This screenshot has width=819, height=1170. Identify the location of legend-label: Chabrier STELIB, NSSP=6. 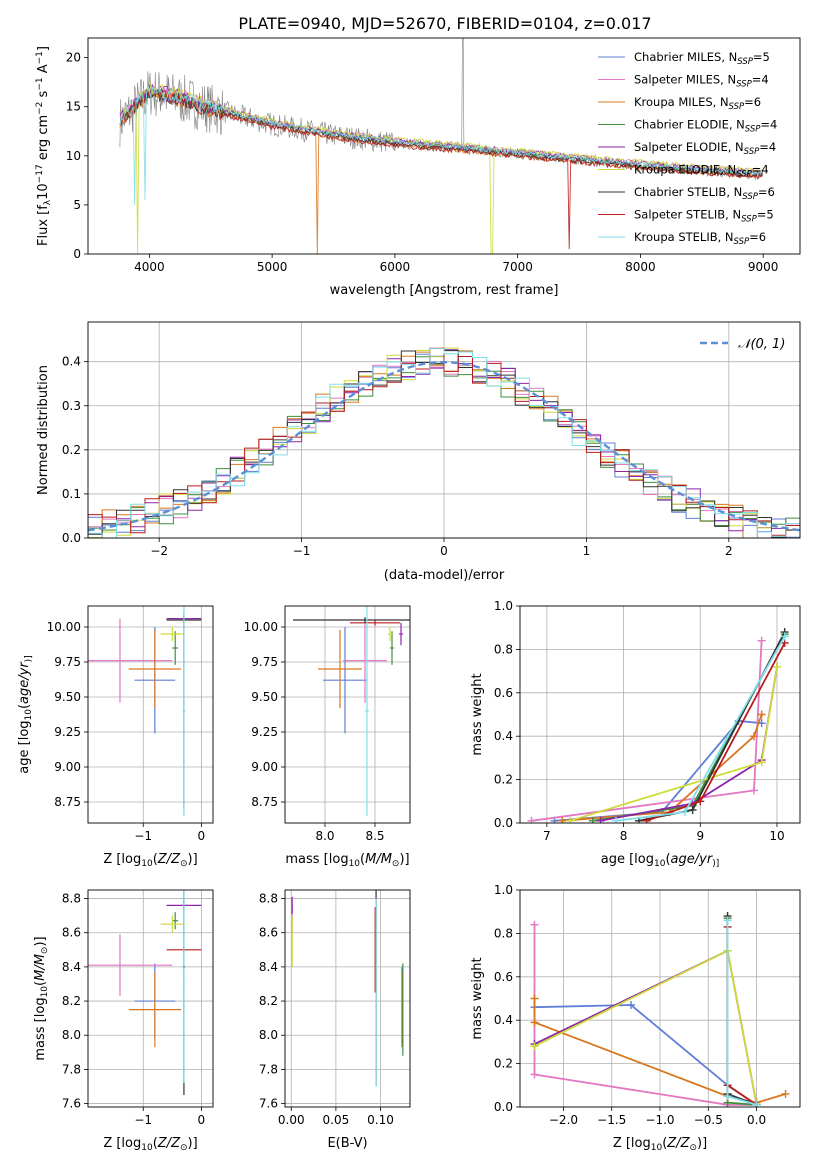
(704, 193).